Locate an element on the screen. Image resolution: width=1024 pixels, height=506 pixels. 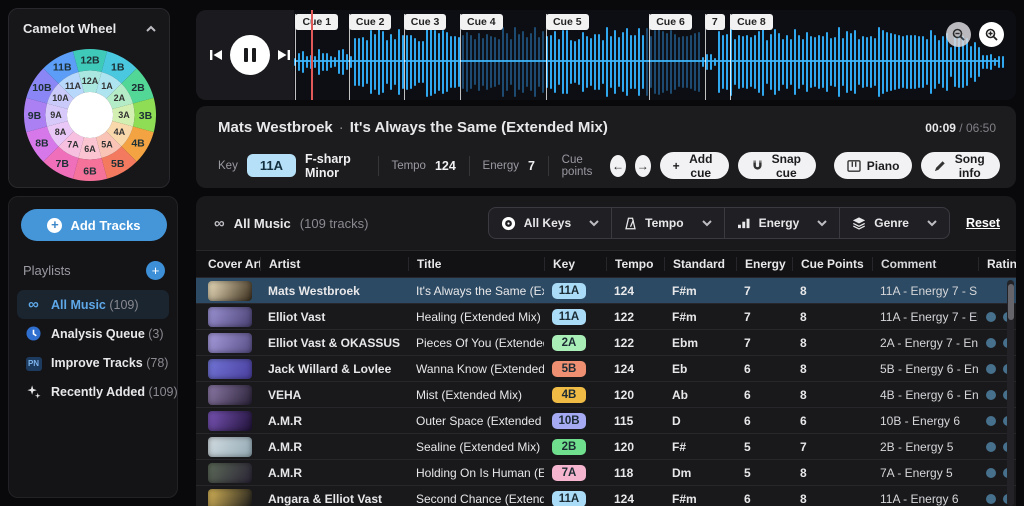
vertical-scrollbar is located at coordinates (1010, 393).